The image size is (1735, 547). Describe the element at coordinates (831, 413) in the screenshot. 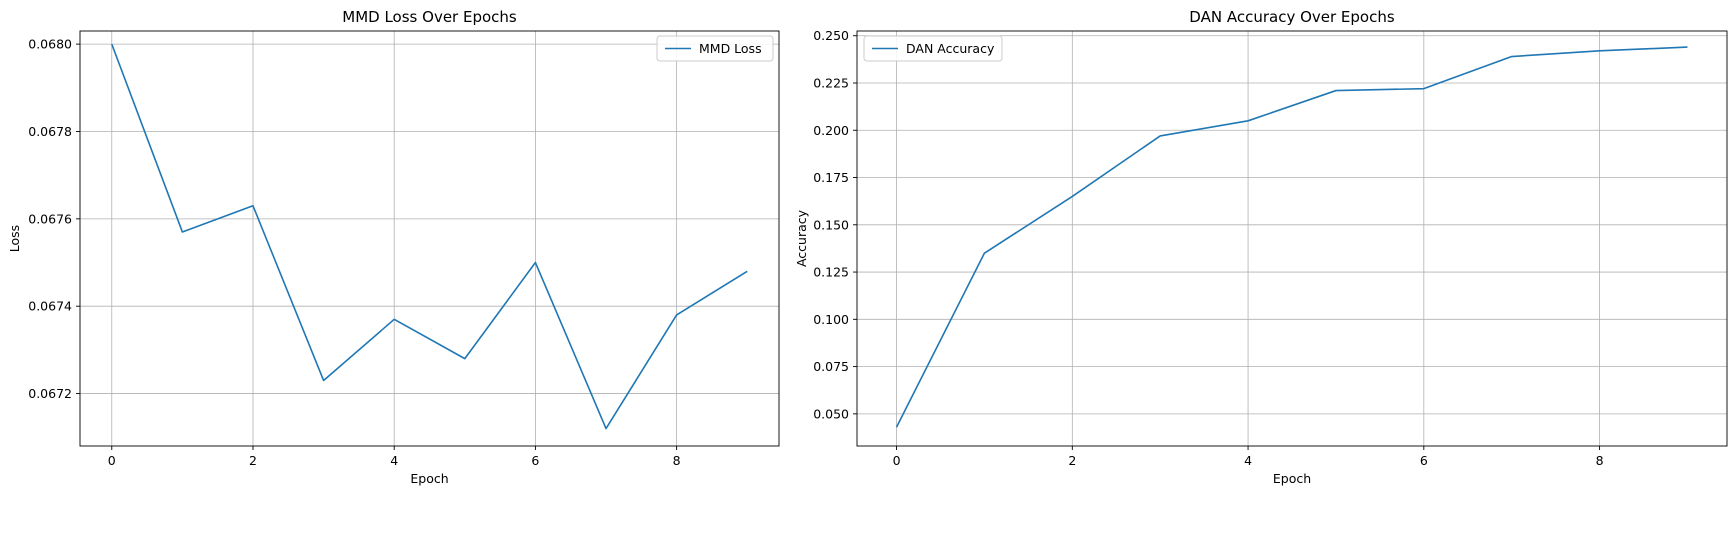

I see `y-tick-label: 0.050` at that location.